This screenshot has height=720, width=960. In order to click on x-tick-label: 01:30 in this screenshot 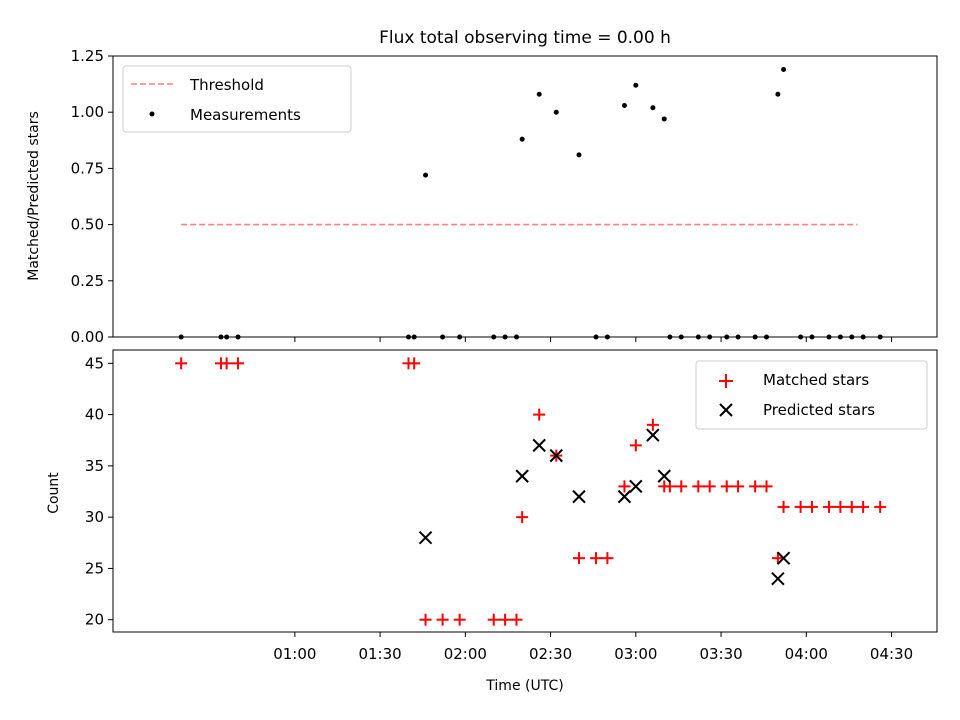, I will do `click(379, 654)`.